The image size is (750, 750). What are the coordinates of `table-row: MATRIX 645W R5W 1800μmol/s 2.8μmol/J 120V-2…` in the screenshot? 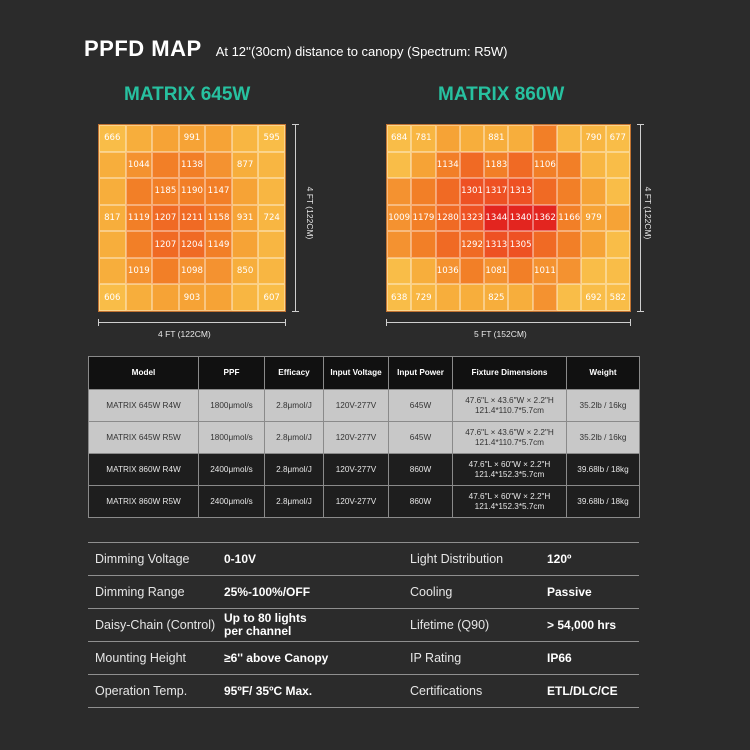 It's located at (364, 437).